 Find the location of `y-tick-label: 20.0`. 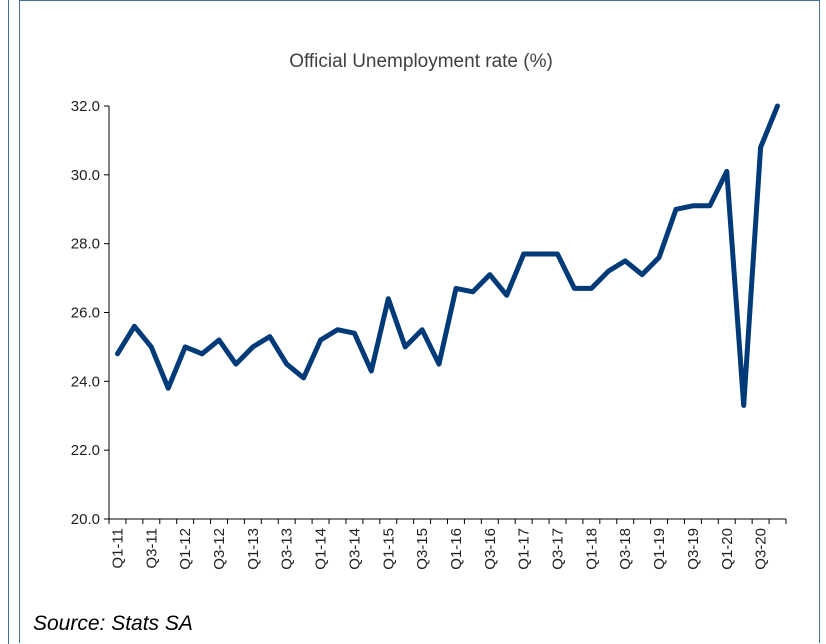

y-tick-label: 20.0 is located at coordinates (85, 519).